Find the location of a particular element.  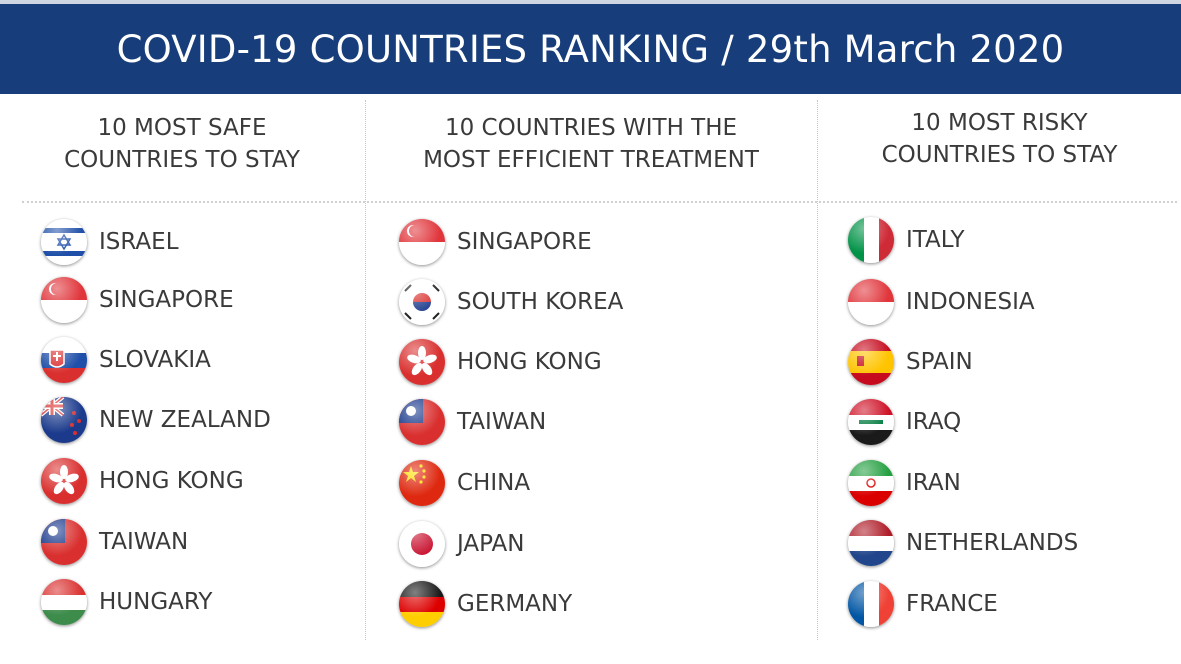

list-item: SOUTH KOREA is located at coordinates (511, 302).